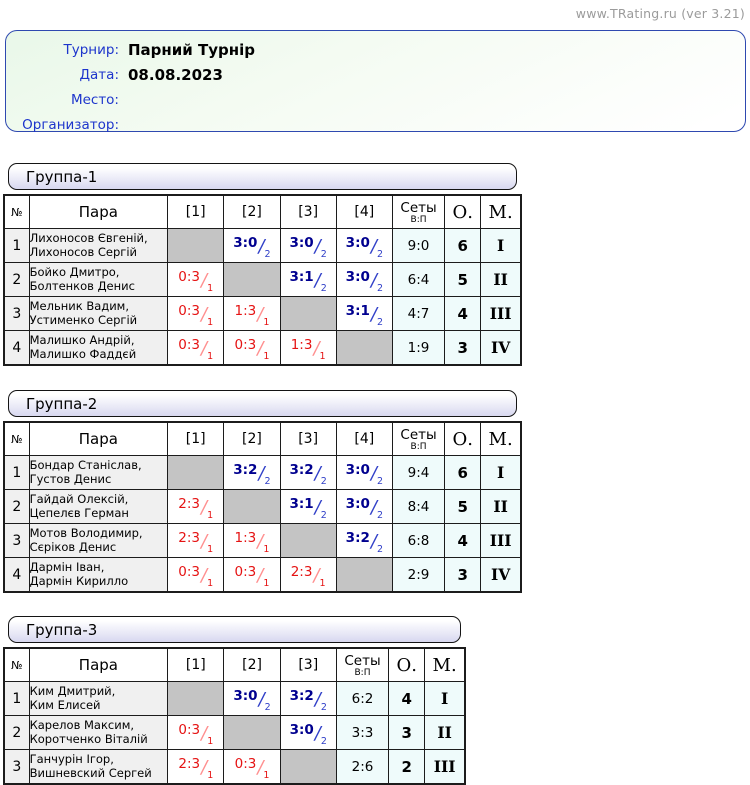  What do you see at coordinates (463, 575) in the screenshot?
I see `points-cell: 3` at bounding box center [463, 575].